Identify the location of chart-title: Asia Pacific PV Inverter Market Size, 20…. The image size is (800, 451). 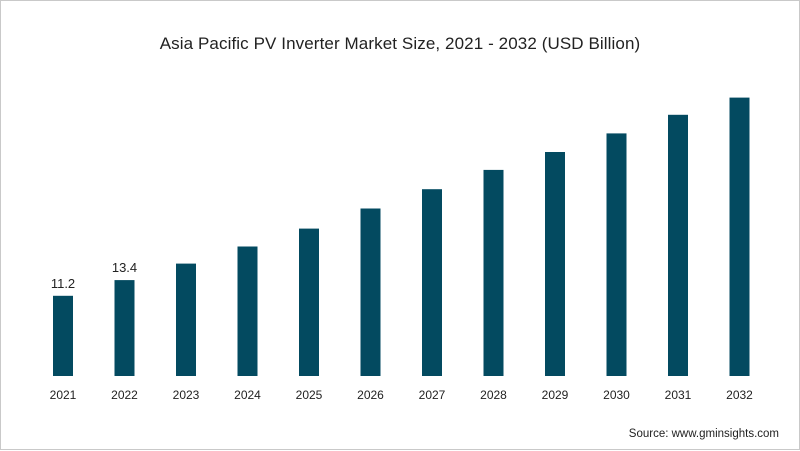
(400, 43).